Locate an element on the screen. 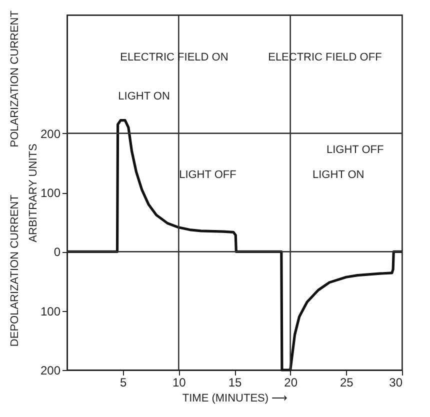 The width and height of the screenshot is (430, 417). x-tick-label: 30 is located at coordinates (396, 383).